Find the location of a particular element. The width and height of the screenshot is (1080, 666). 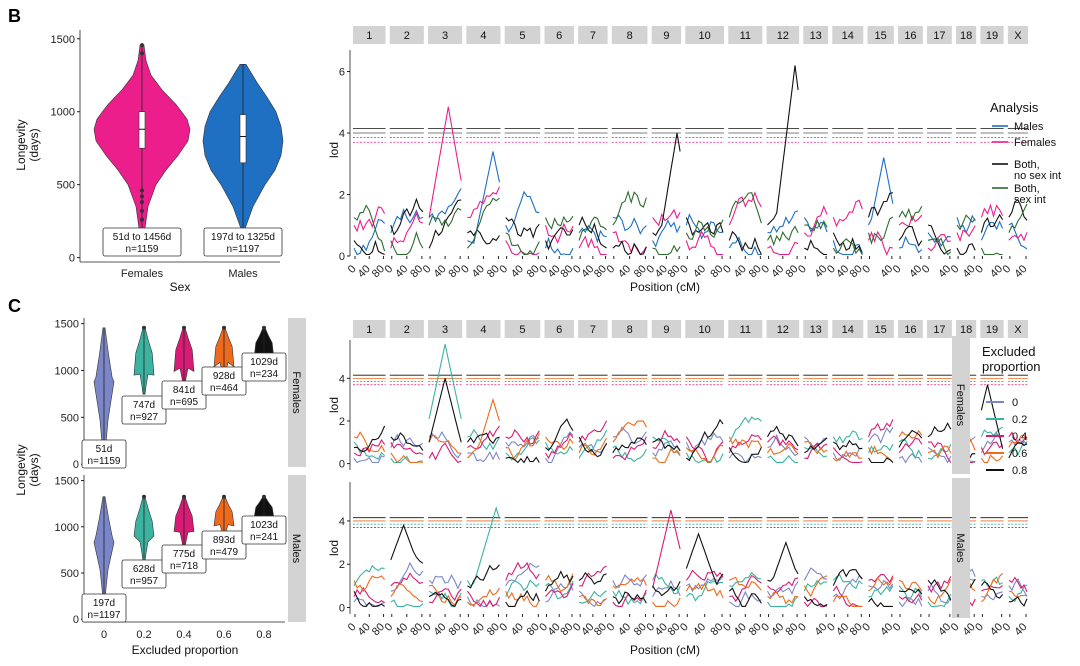

lod-curve-chr11-females is located at coordinates (745, 208).